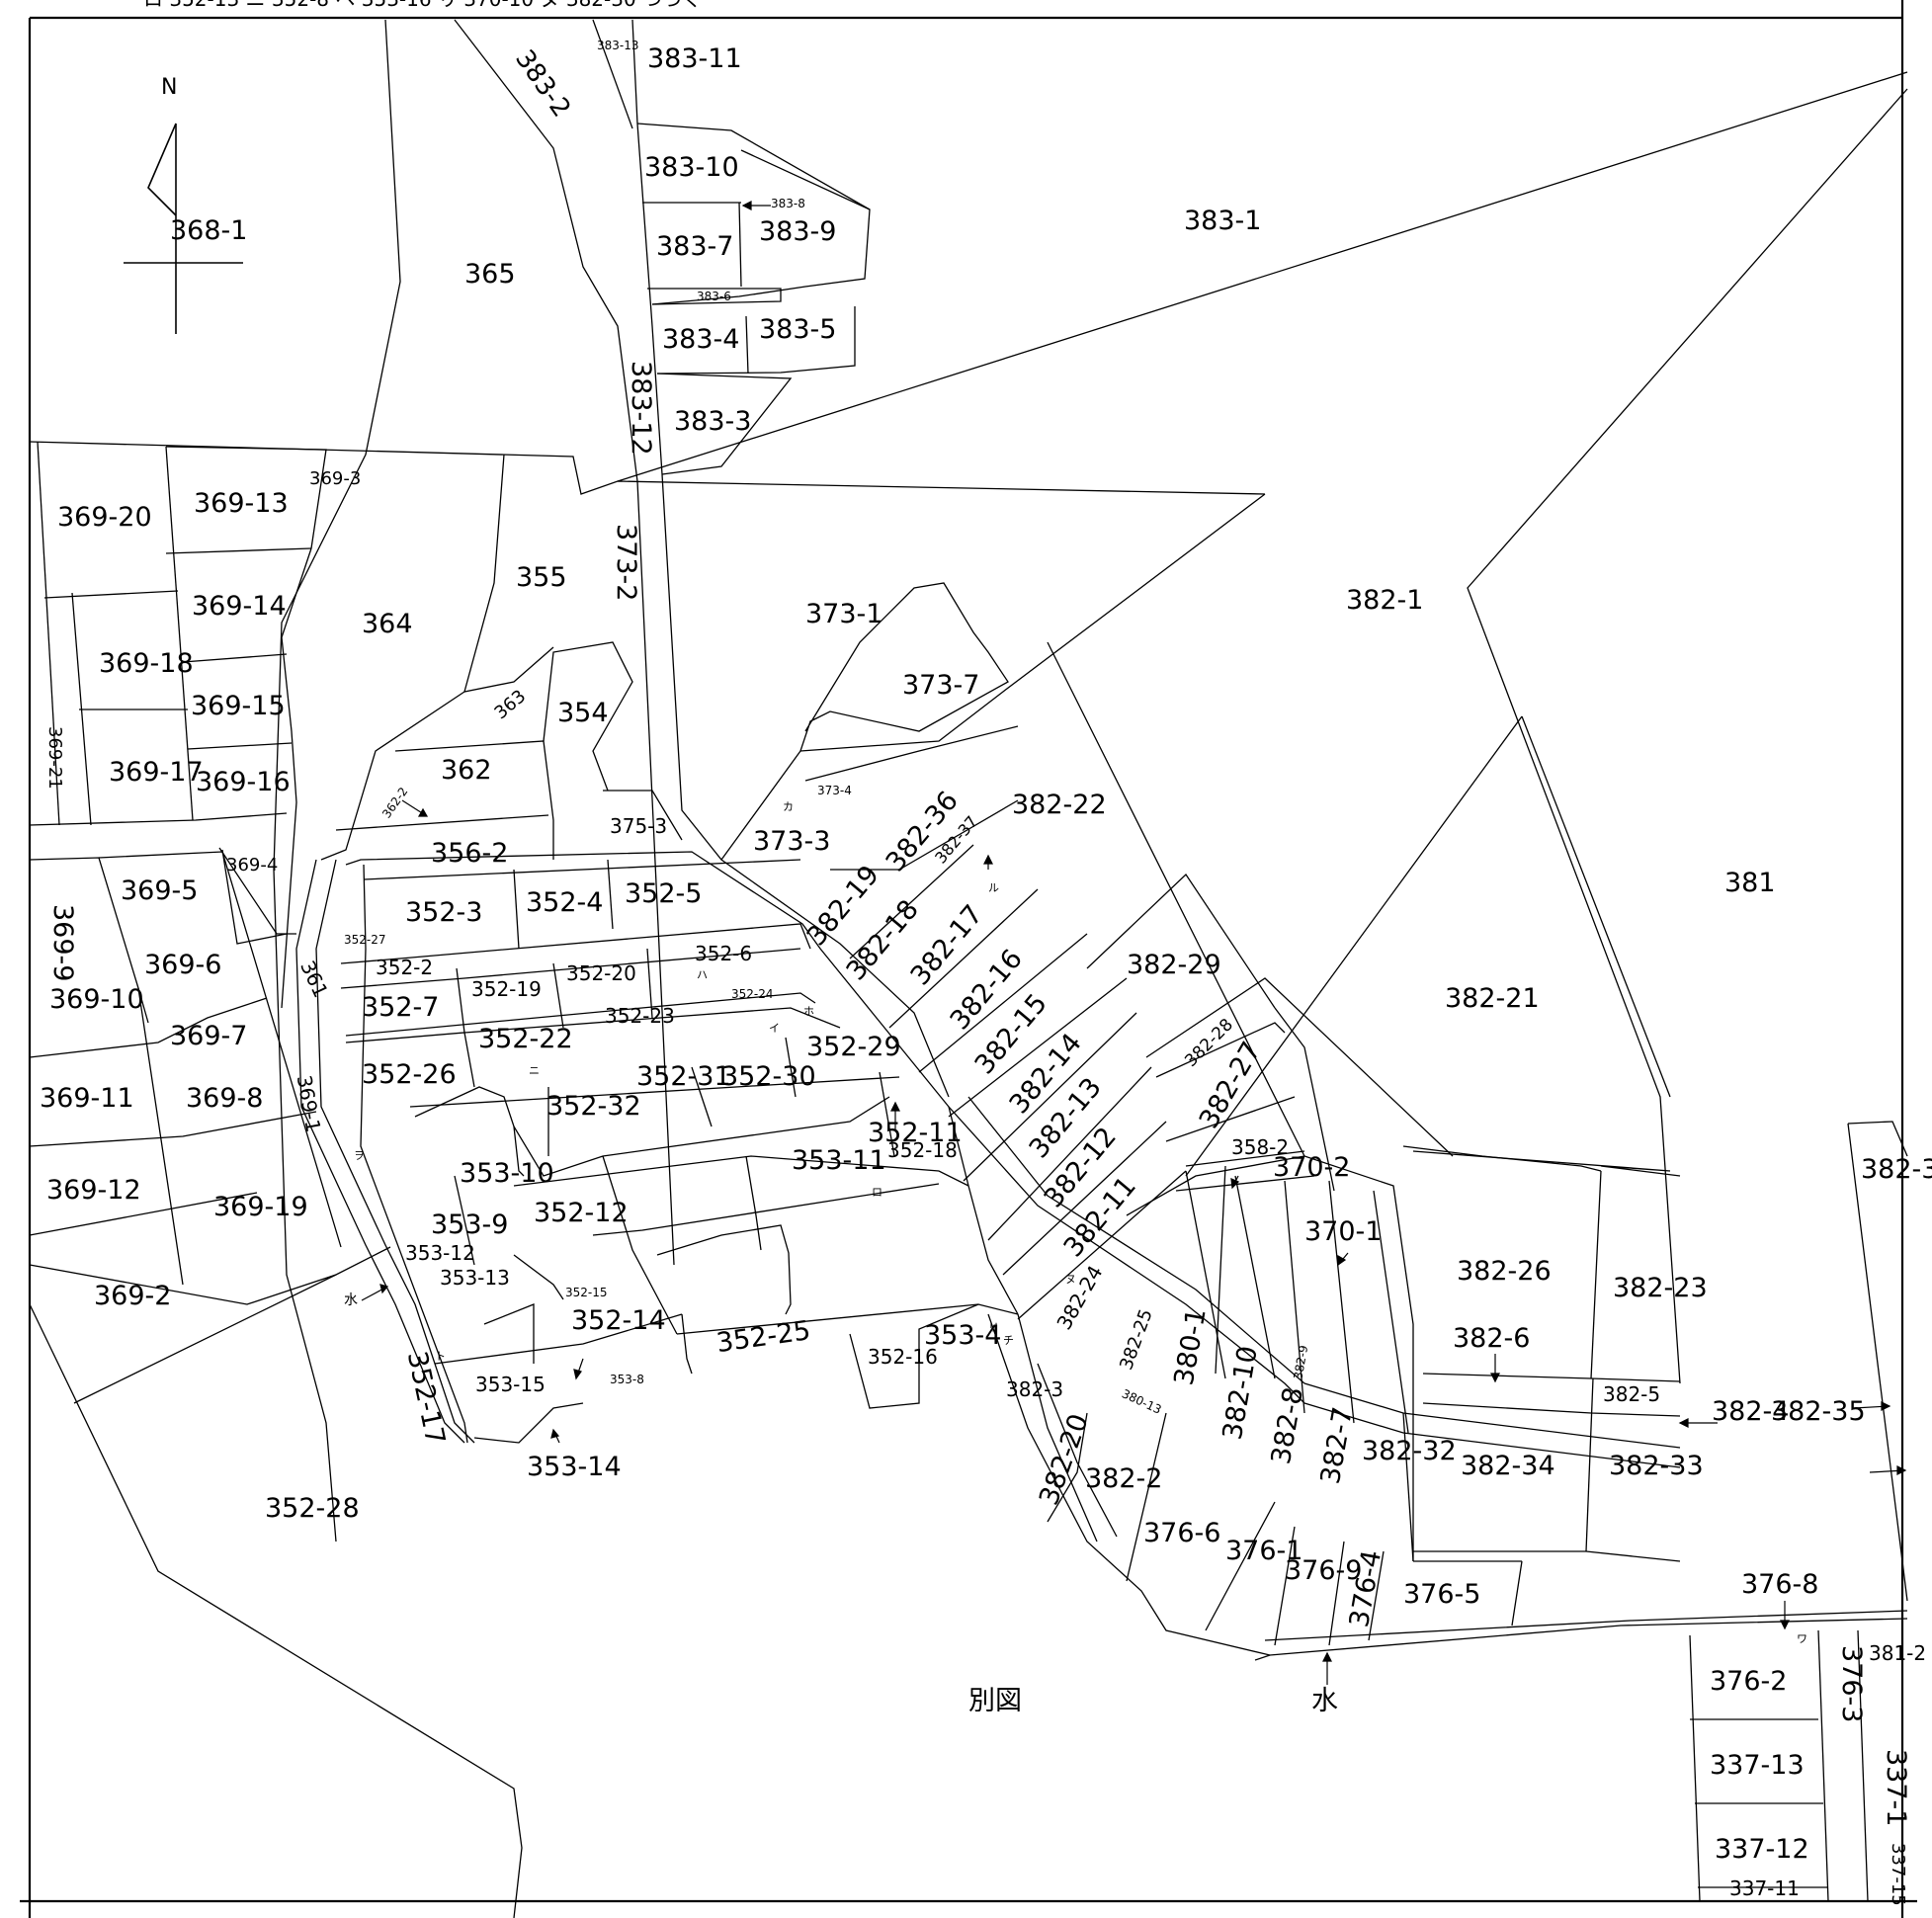  Describe the element at coordinates (525, 1039) in the screenshot. I see `parcel-label: 352-22` at that location.